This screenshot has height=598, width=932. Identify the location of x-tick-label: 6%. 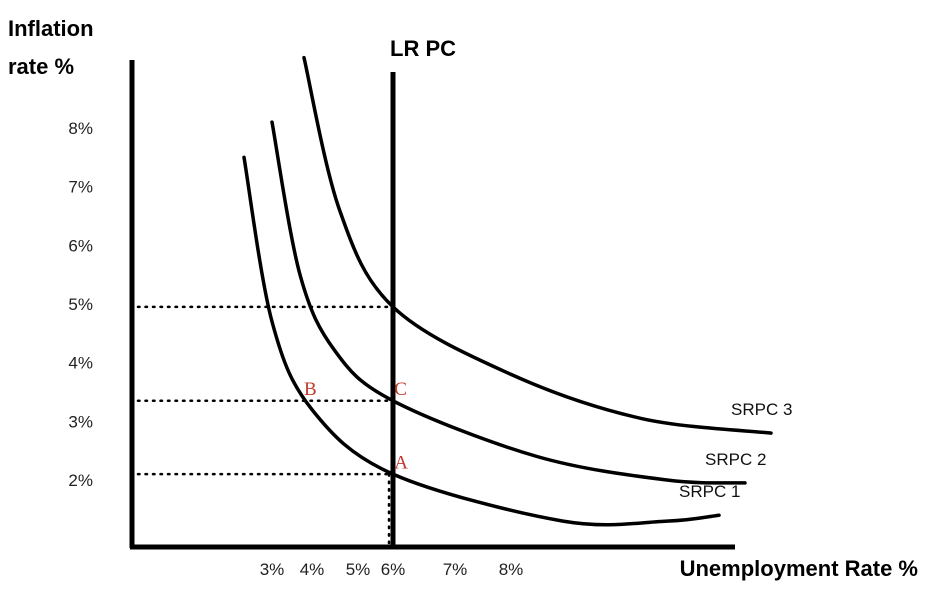
(393, 569).